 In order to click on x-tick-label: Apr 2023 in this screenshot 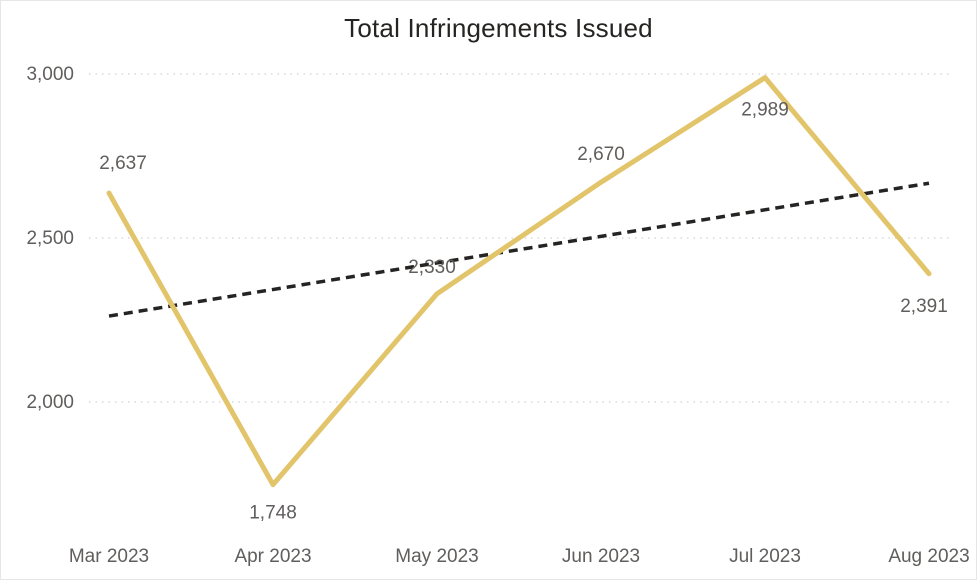, I will do `click(272, 556)`.